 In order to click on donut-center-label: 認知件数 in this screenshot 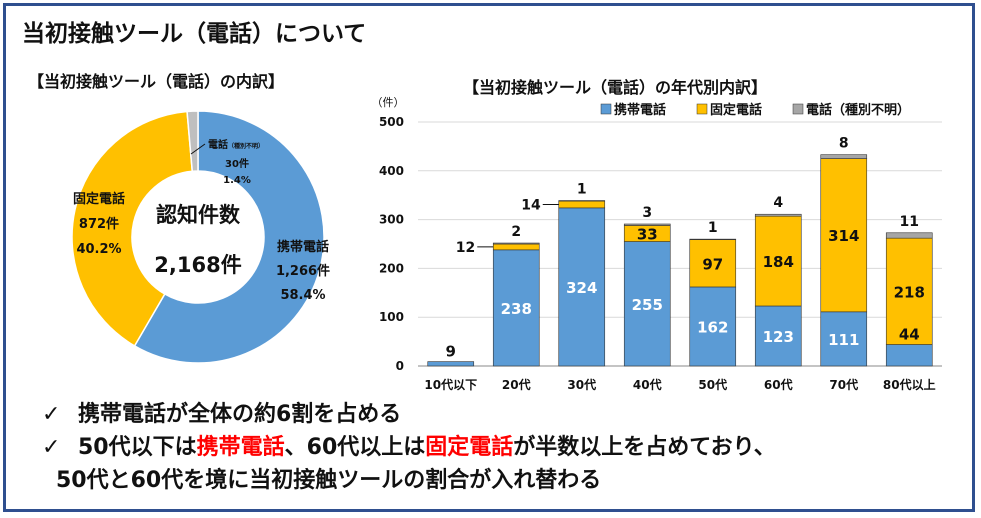, I will do `click(198, 215)`.